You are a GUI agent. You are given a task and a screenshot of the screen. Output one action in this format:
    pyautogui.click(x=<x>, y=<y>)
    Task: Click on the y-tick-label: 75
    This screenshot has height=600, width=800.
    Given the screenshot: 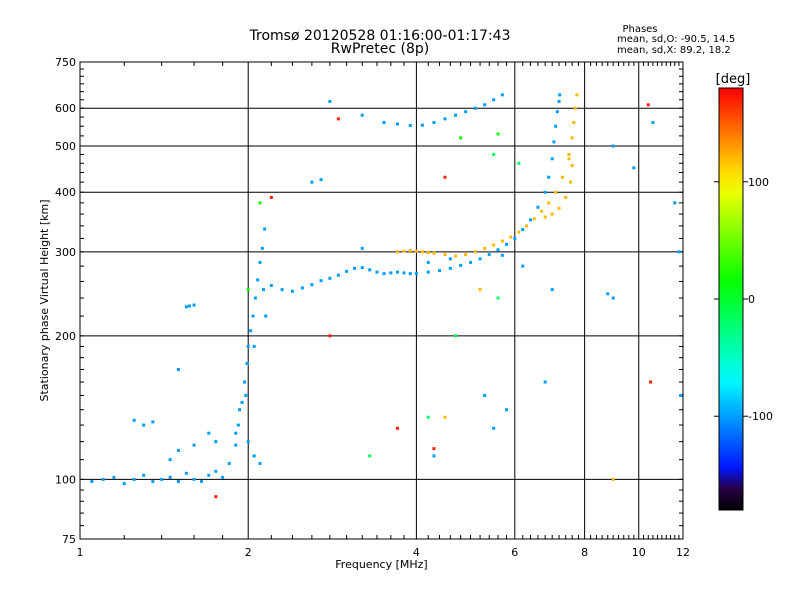 What is the action you would take?
    pyautogui.click(x=69, y=539)
    